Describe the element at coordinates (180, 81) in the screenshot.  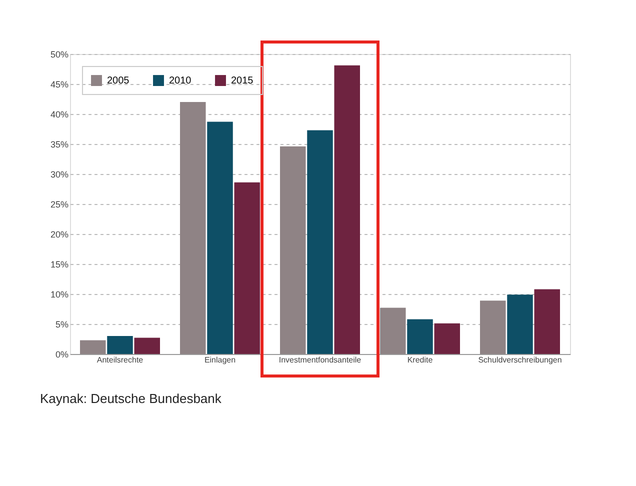
I see `legend-label: 2010` at that location.